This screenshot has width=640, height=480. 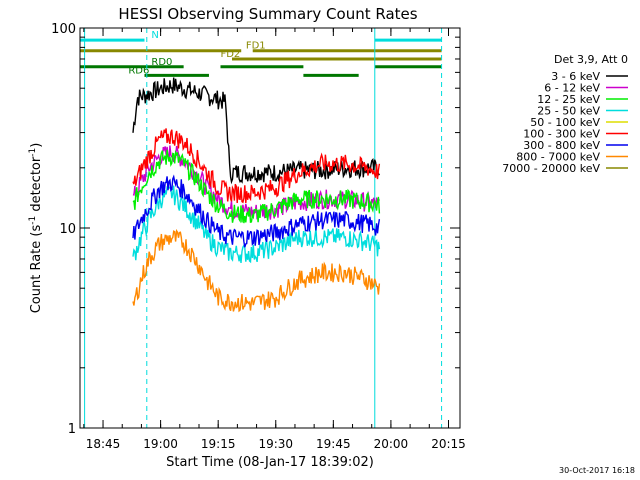 What do you see at coordinates (568, 111) in the screenshot?
I see `legend-label-3: 25 - 50 keV` at bounding box center [568, 111].